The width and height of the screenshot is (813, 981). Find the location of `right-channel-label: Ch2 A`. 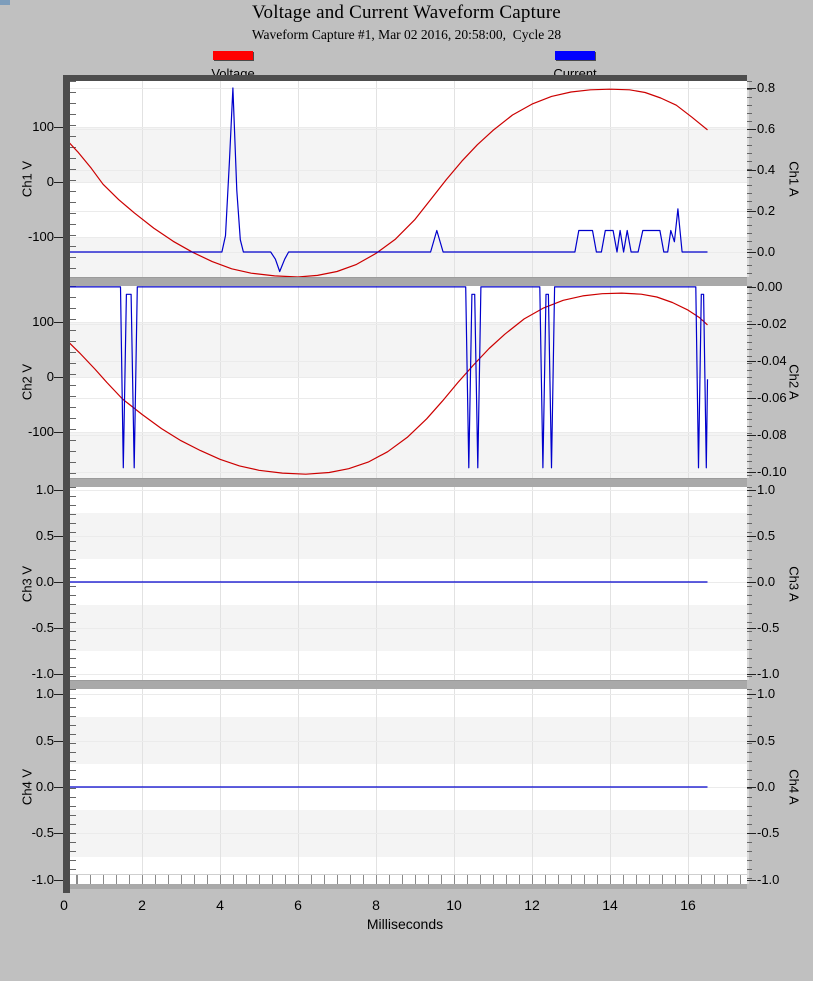

right-channel-label: Ch2 A is located at coordinates (794, 382).